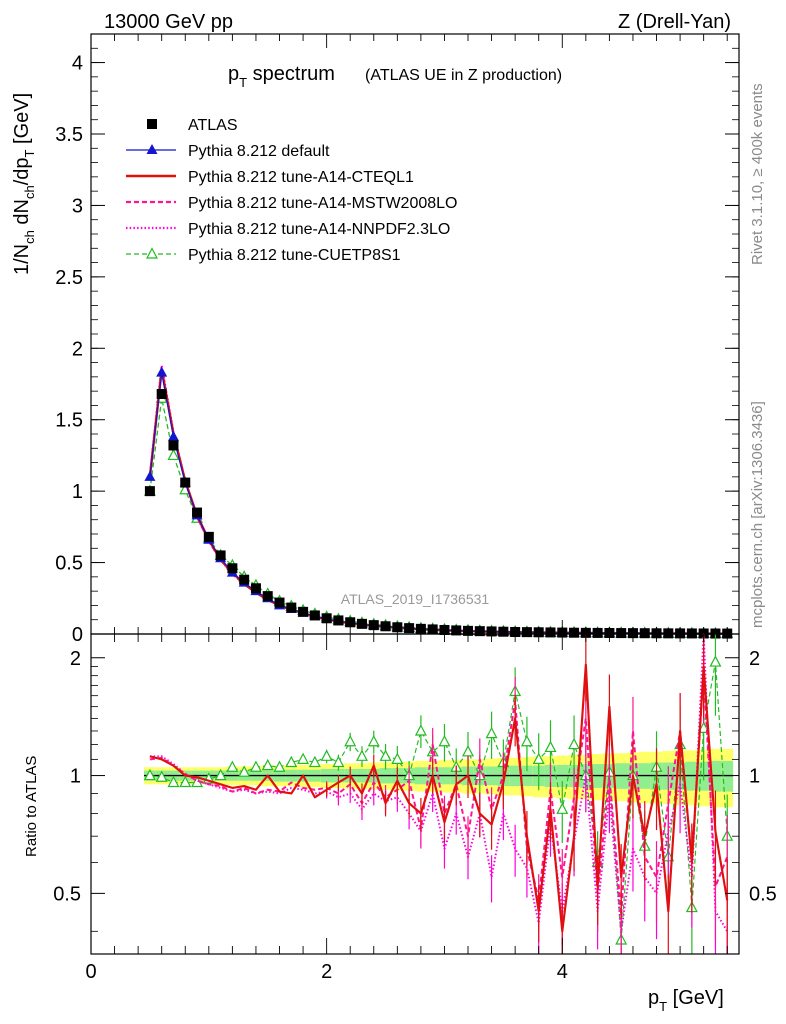  I want to click on legend-label-data: ATLAS, so click(213, 125).